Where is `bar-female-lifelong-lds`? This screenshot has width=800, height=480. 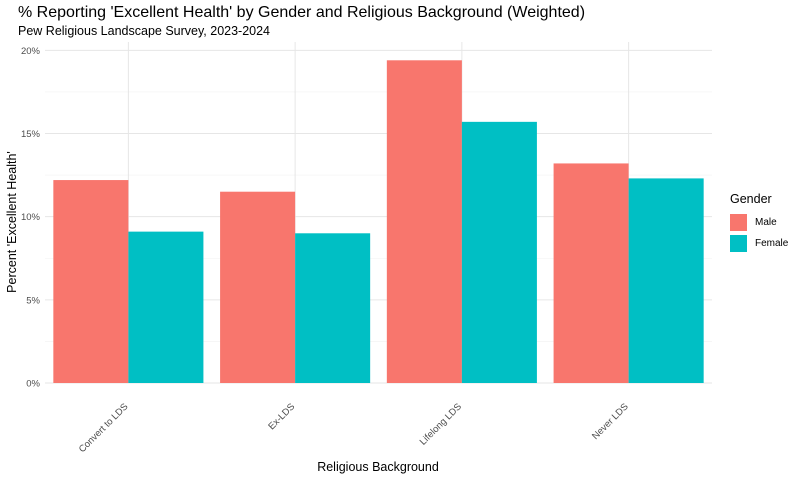 bar-female-lifelong-lds is located at coordinates (499, 252).